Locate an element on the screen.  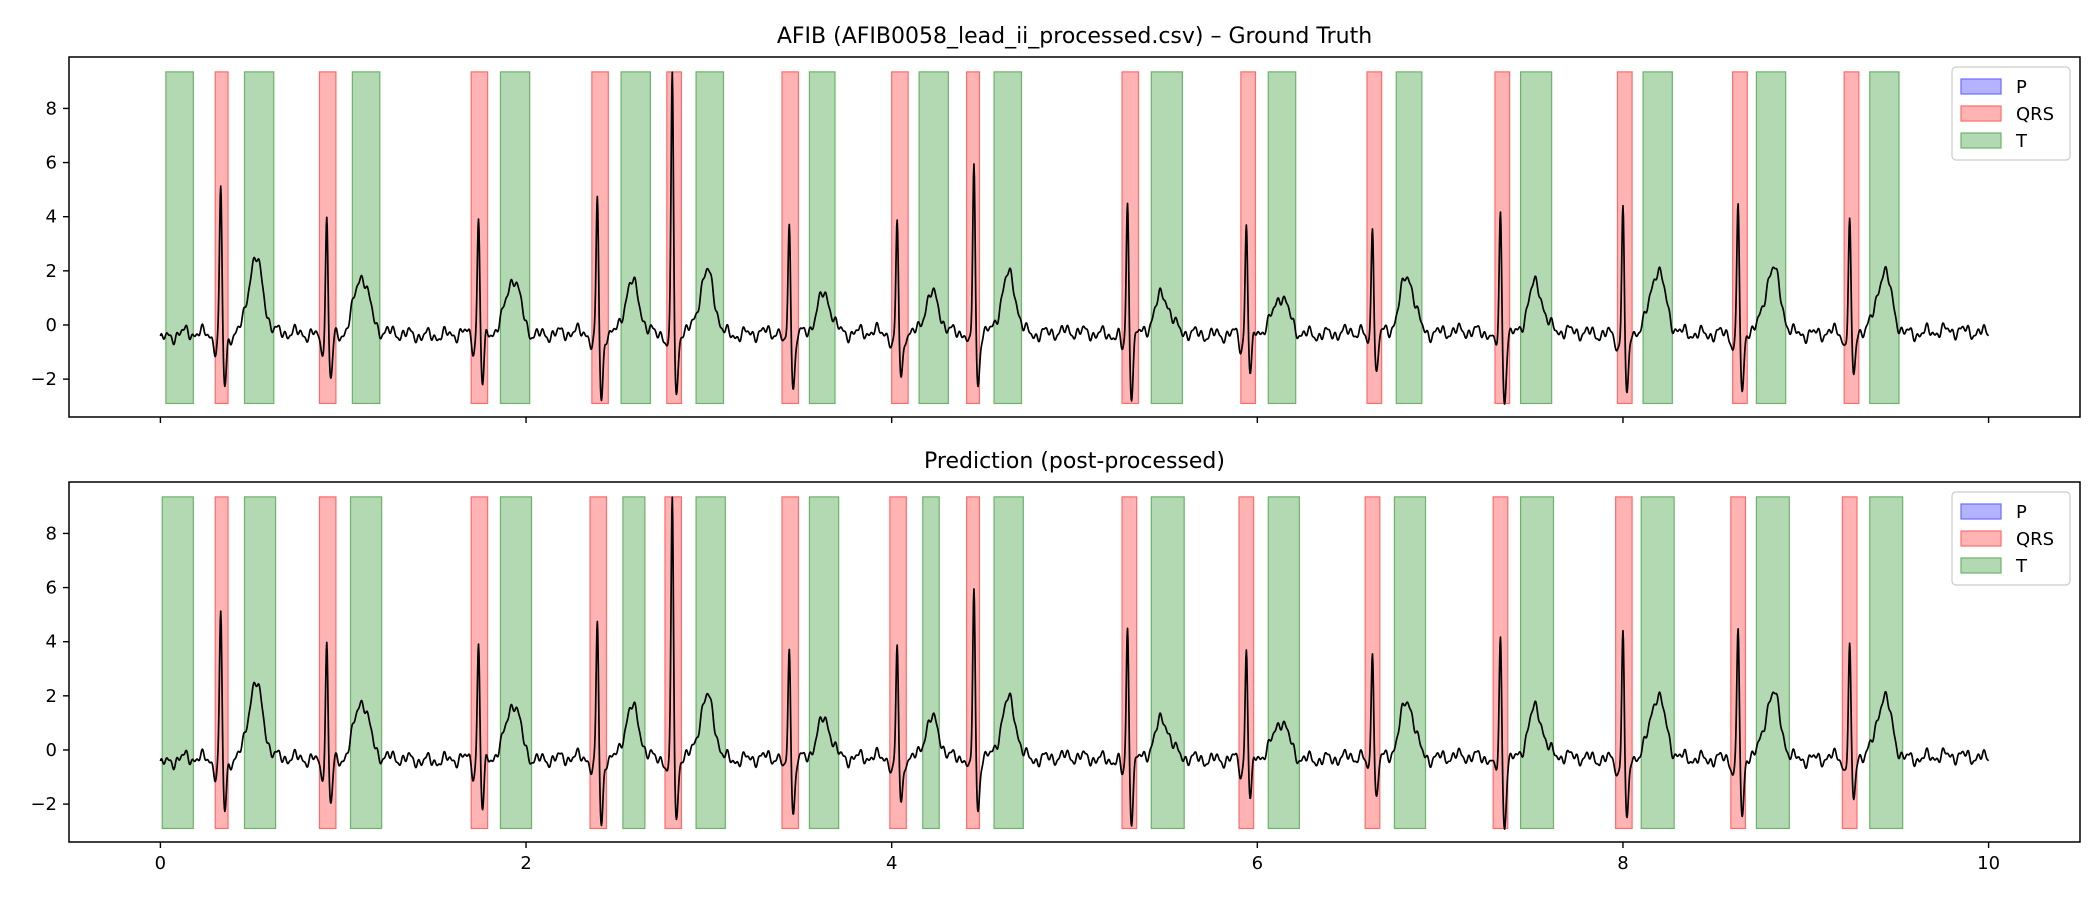
x-tick-label: 6 is located at coordinates (1257, 863).